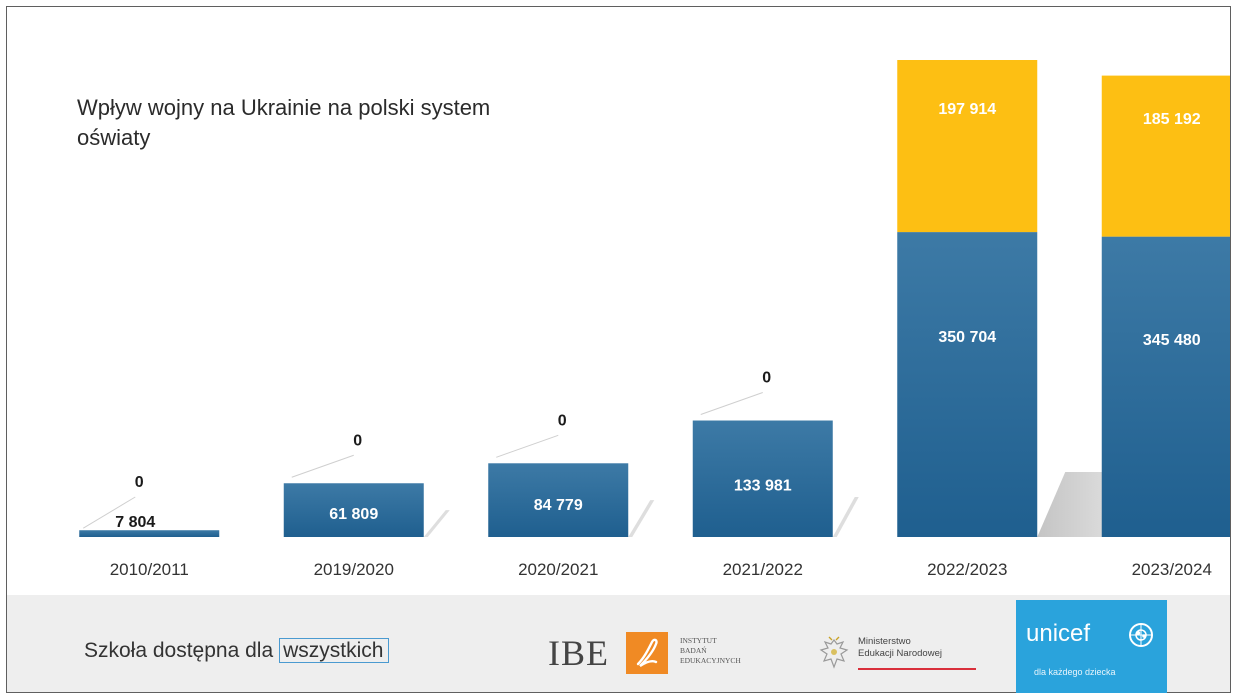 Image resolution: width=1237 pixels, height=699 pixels. Describe the element at coordinates (967, 337) in the screenshot. I see `data-label-blue: 350 704` at that location.